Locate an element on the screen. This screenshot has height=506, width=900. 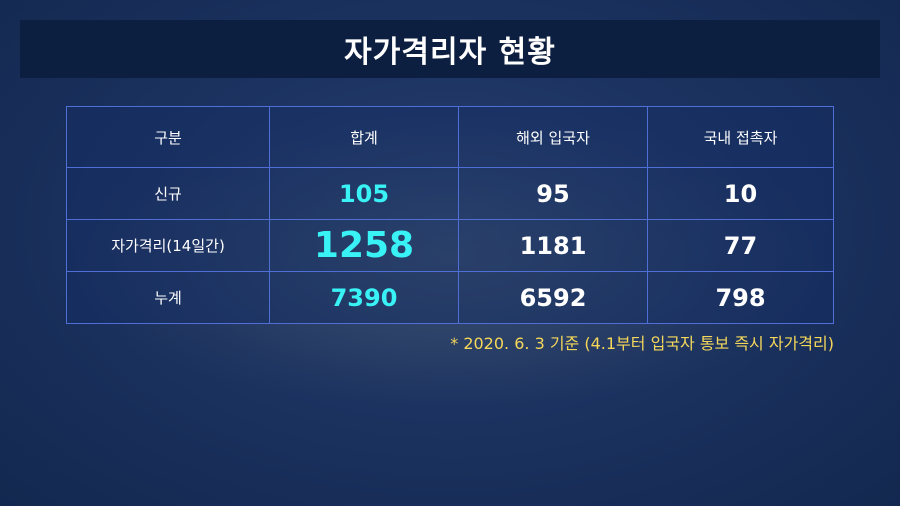
table-row: 신규 105 95 10 is located at coordinates (450, 193).